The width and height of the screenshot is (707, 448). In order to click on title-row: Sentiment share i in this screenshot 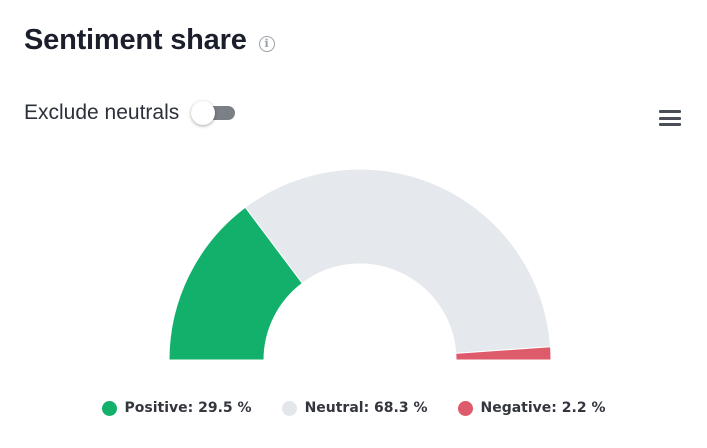, I will do `click(149, 40)`.